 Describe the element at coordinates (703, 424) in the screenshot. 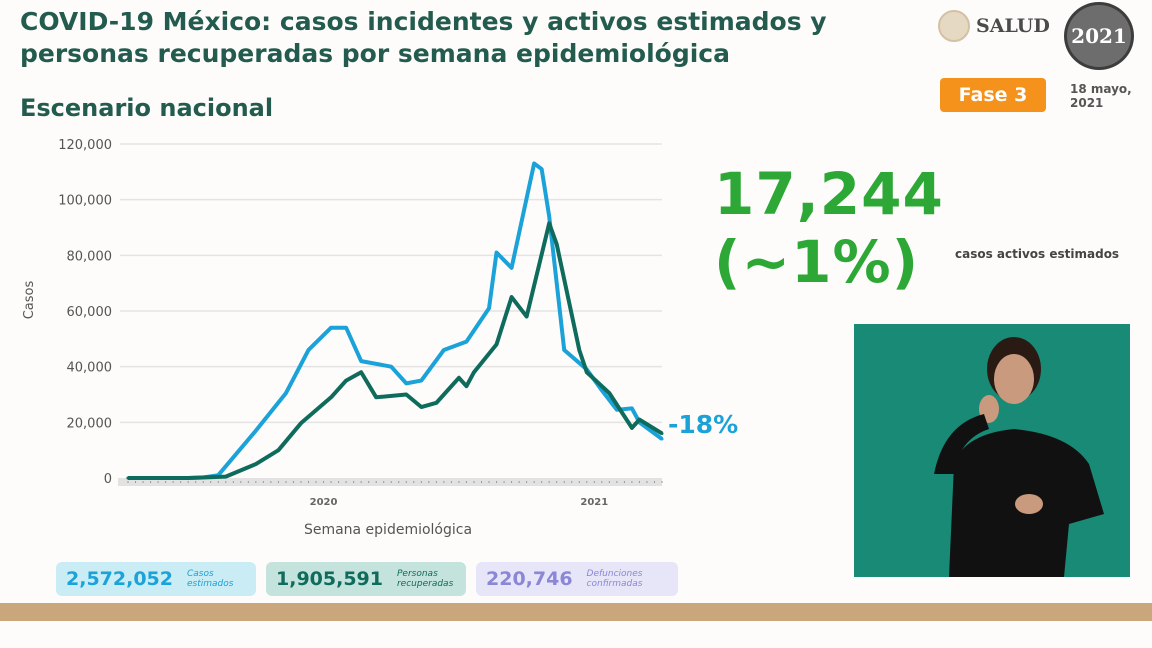

I see `change-percent: -18%` at that location.